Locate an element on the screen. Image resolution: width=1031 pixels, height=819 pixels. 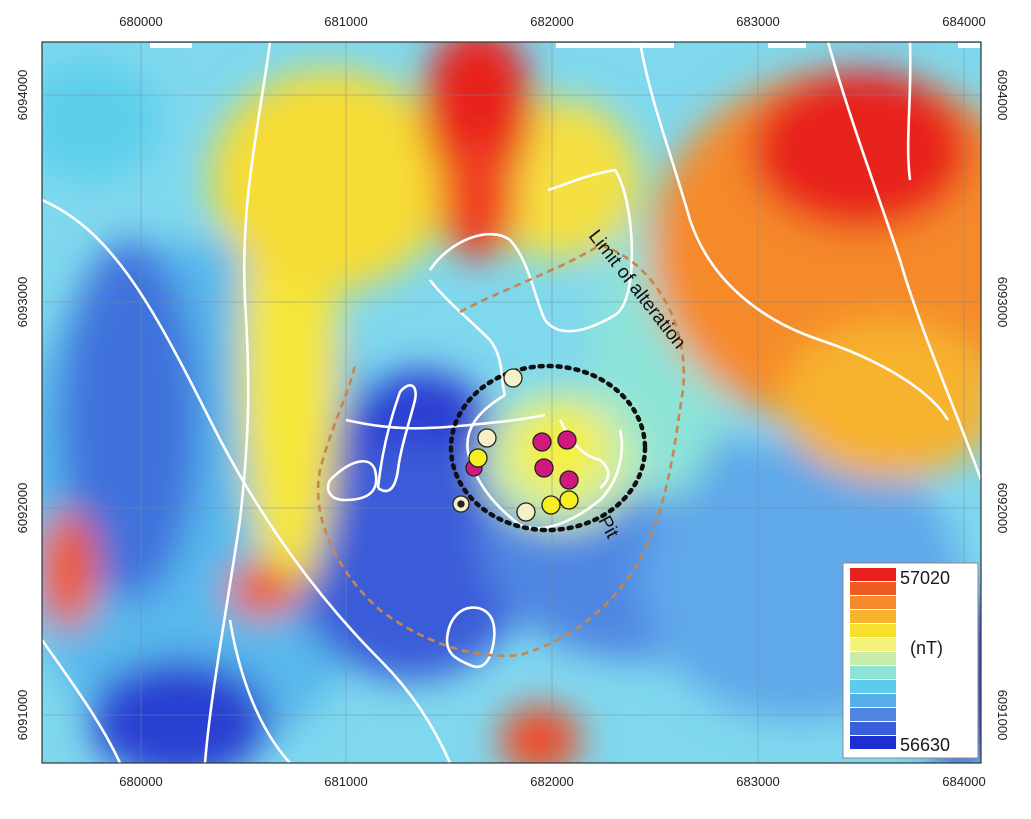
legend: 57020 (nT) 56630 is located at coordinates (910, 660).